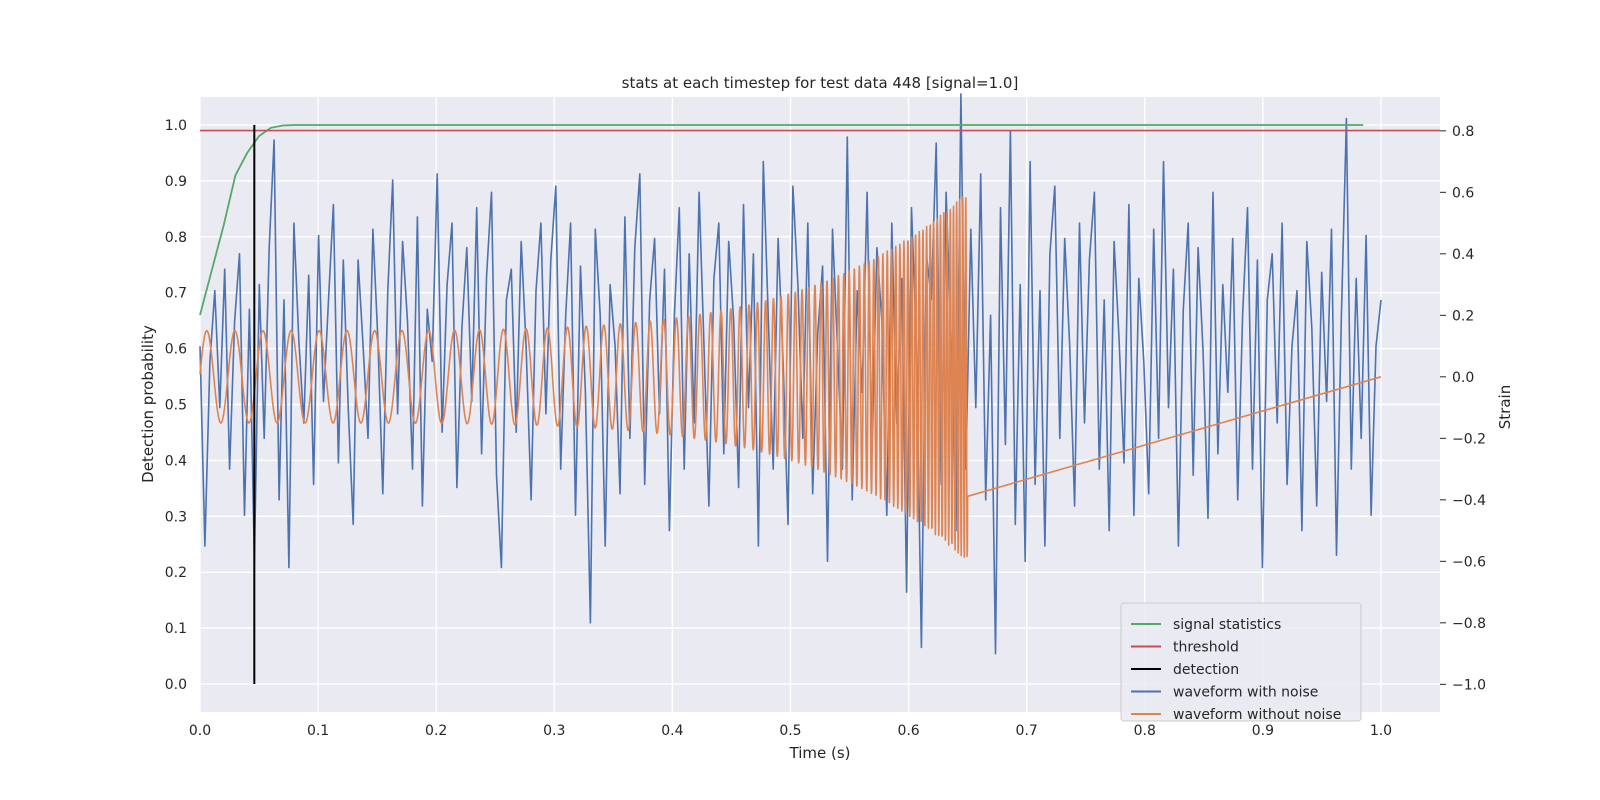 This screenshot has height=800, width=1600. I want to click on y2-tick-label: −0.6, so click(1469, 562).